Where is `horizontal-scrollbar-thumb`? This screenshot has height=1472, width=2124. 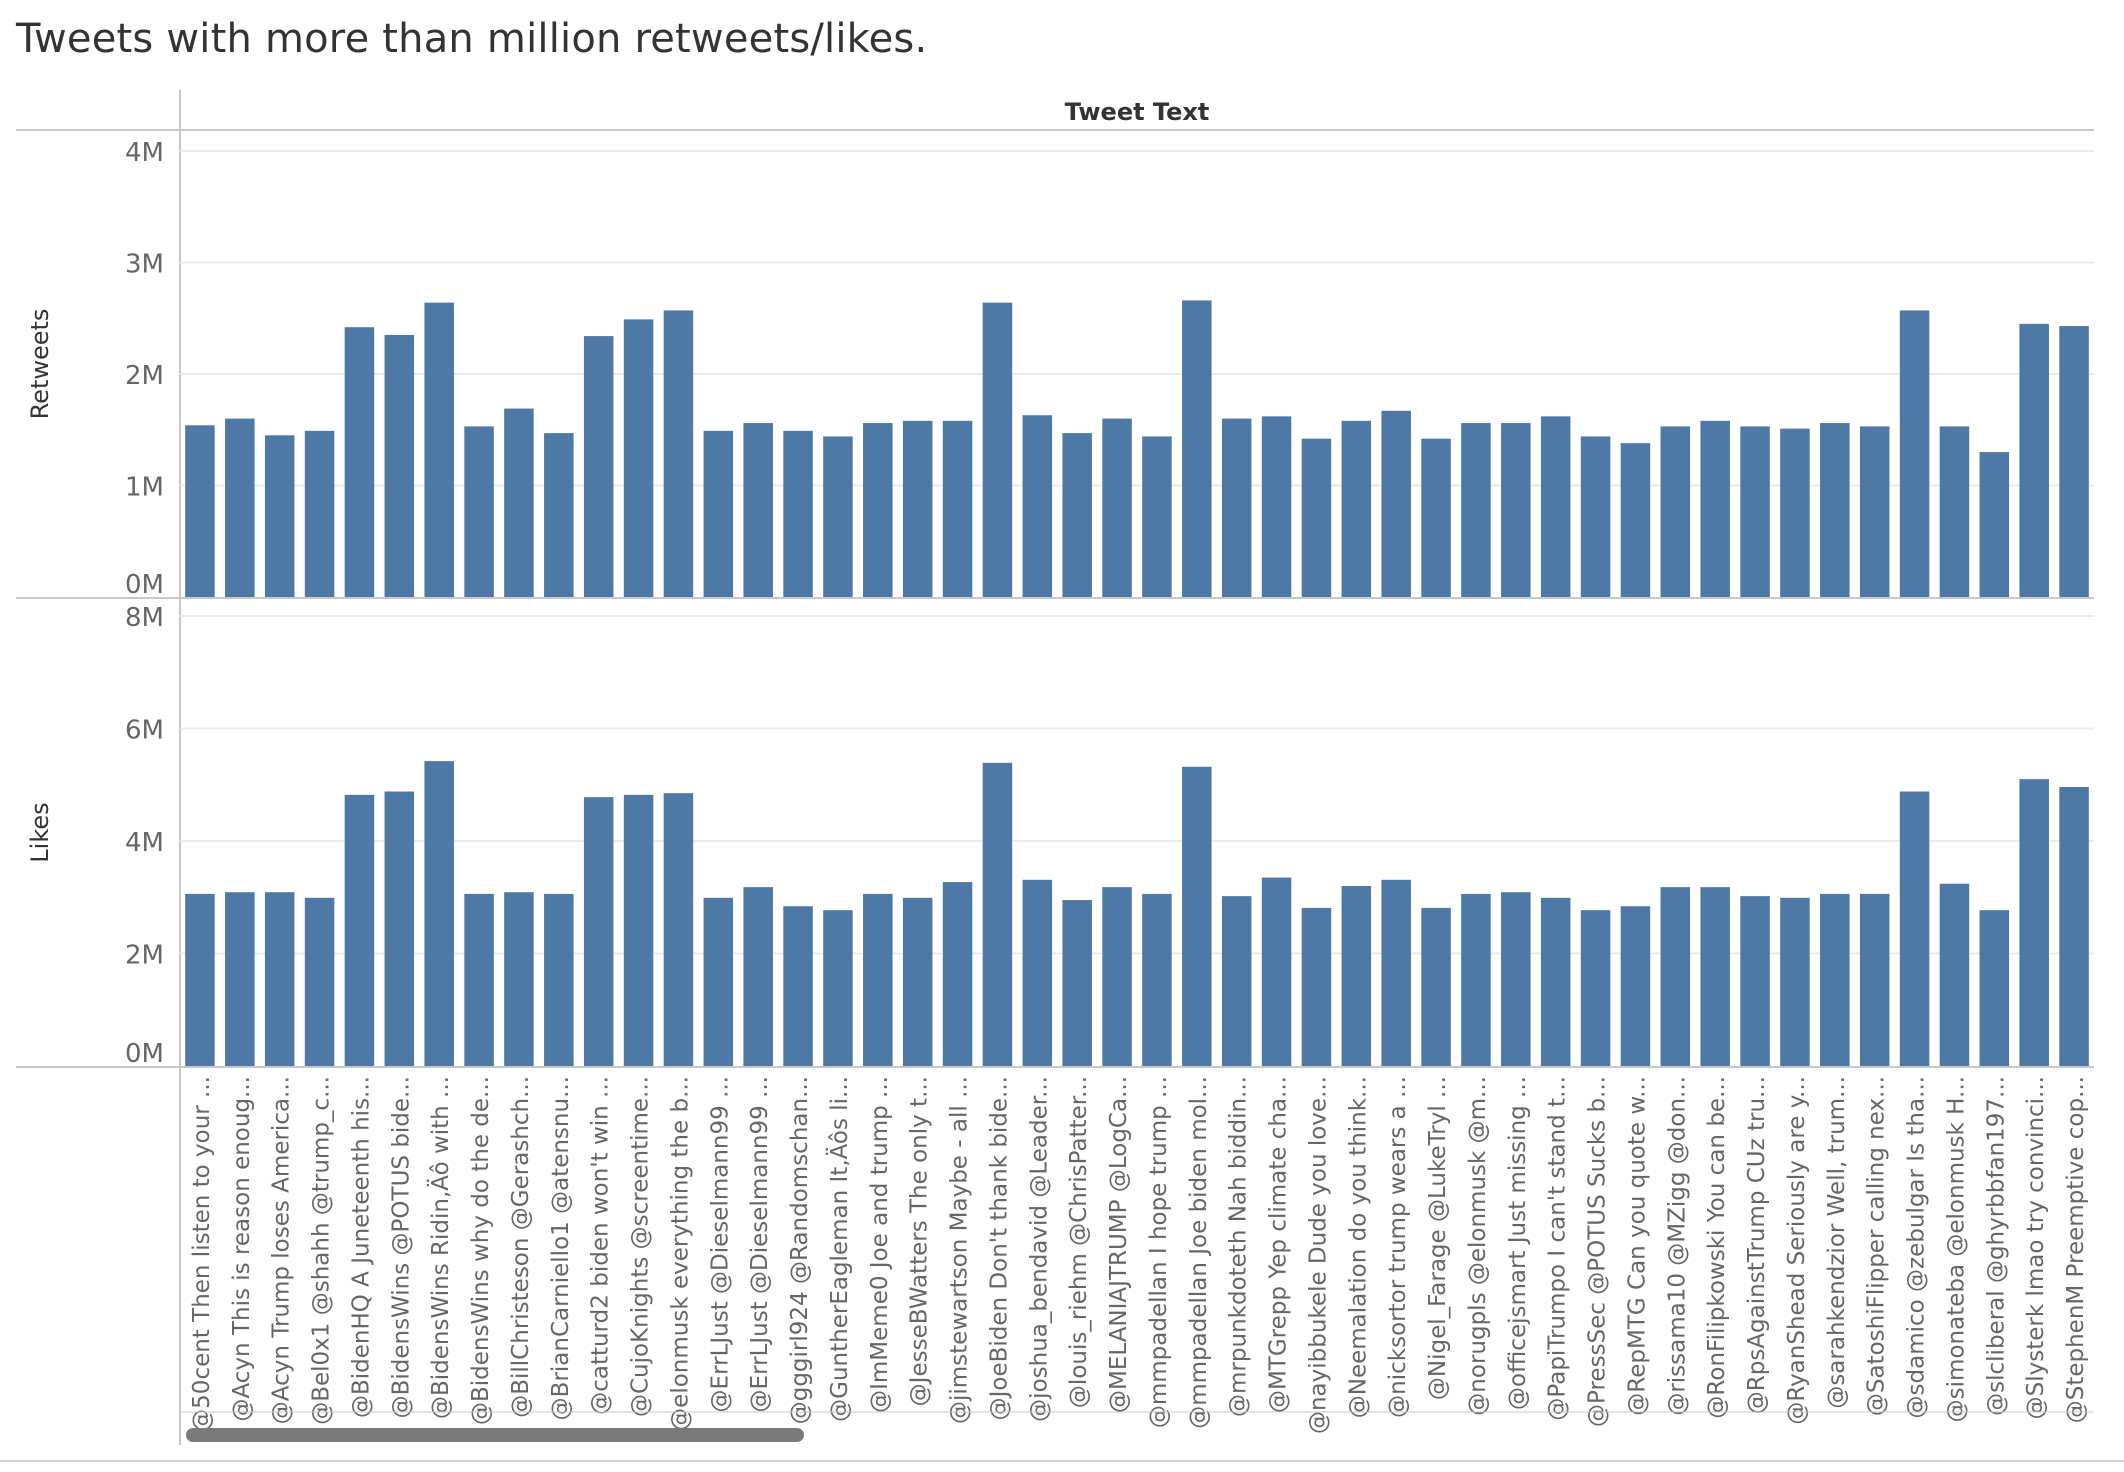
horizontal-scrollbar-thumb is located at coordinates (495, 1435).